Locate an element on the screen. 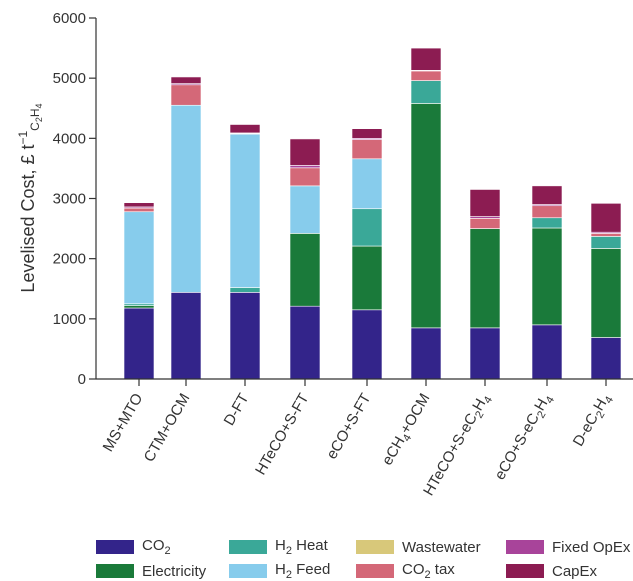 The width and height of the screenshot is (633, 581). legend-label: CapEx is located at coordinates (574, 571).